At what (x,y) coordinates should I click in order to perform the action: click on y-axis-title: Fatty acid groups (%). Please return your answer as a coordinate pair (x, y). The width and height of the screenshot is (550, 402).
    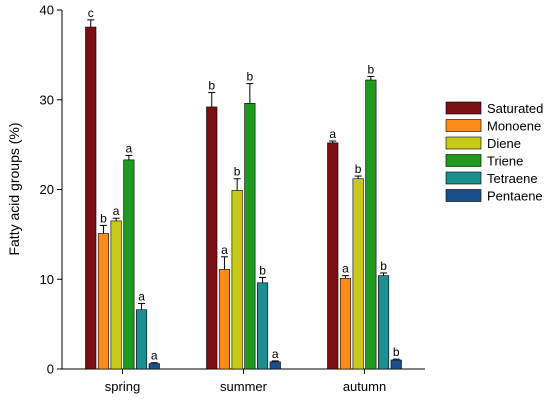
    Looking at the image, I should click on (14, 188).